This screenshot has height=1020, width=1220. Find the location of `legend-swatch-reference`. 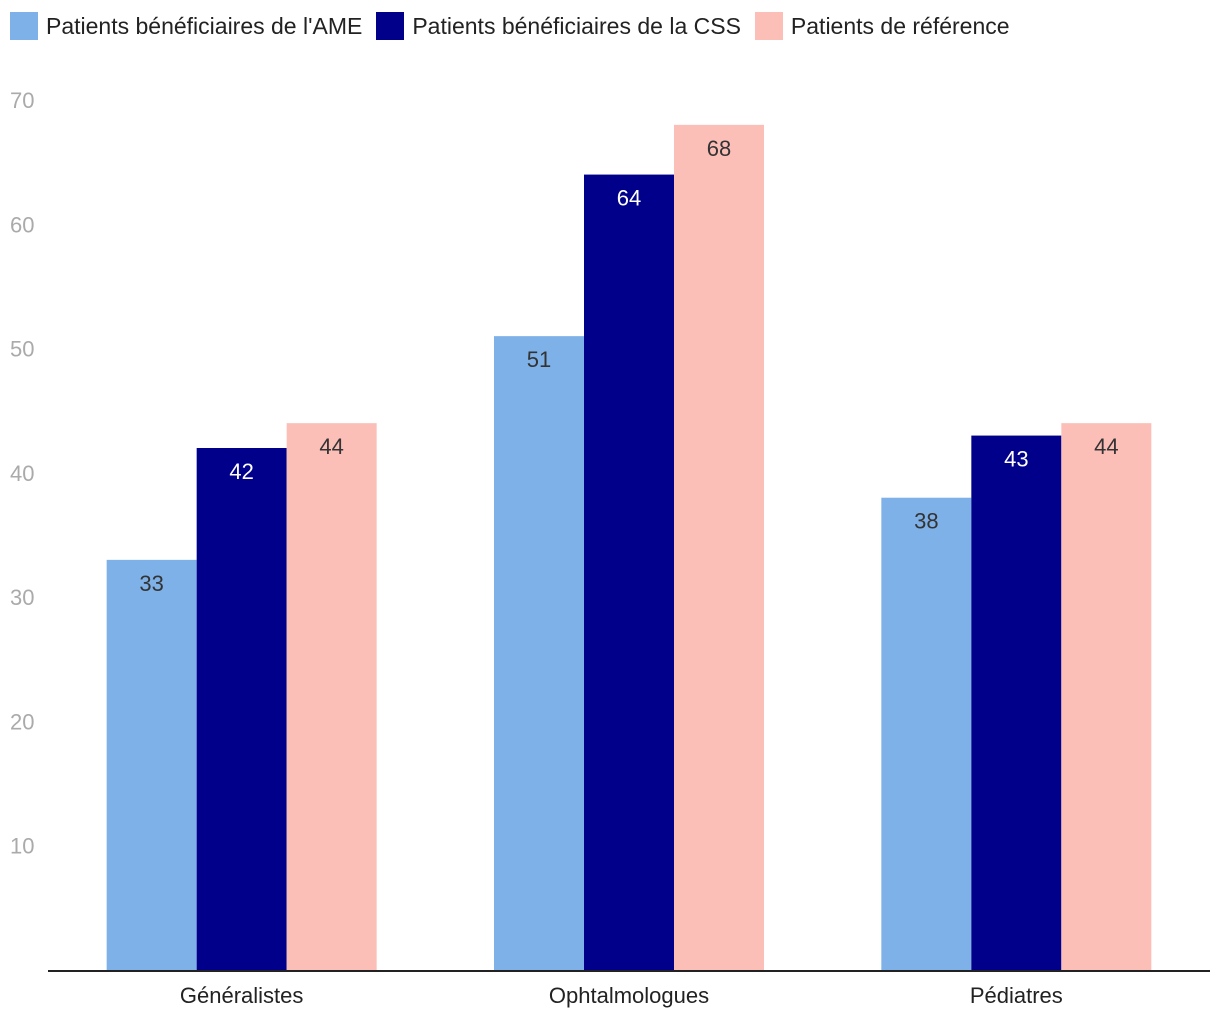

legend-swatch-reference is located at coordinates (768, 26).